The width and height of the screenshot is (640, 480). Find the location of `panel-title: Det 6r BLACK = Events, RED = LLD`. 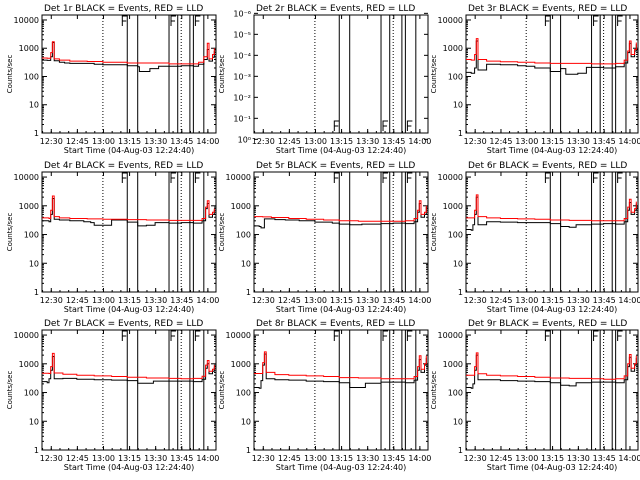

panel-title: Det 6r BLACK = Events, RED = LLD is located at coordinates (547, 166).